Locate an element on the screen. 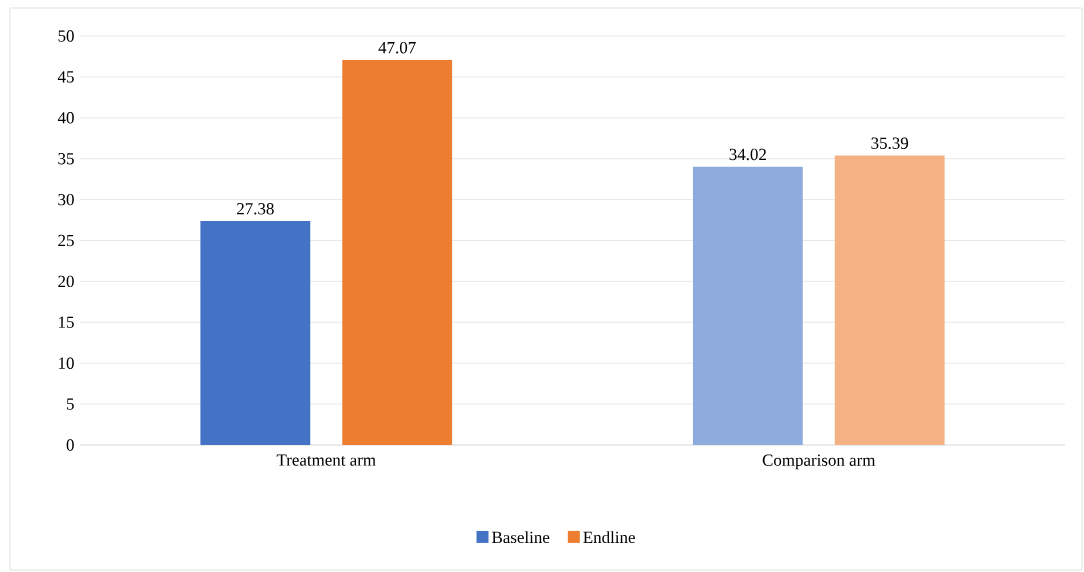 This screenshot has width=1084, height=572. data-label: 35.39 is located at coordinates (890, 143).